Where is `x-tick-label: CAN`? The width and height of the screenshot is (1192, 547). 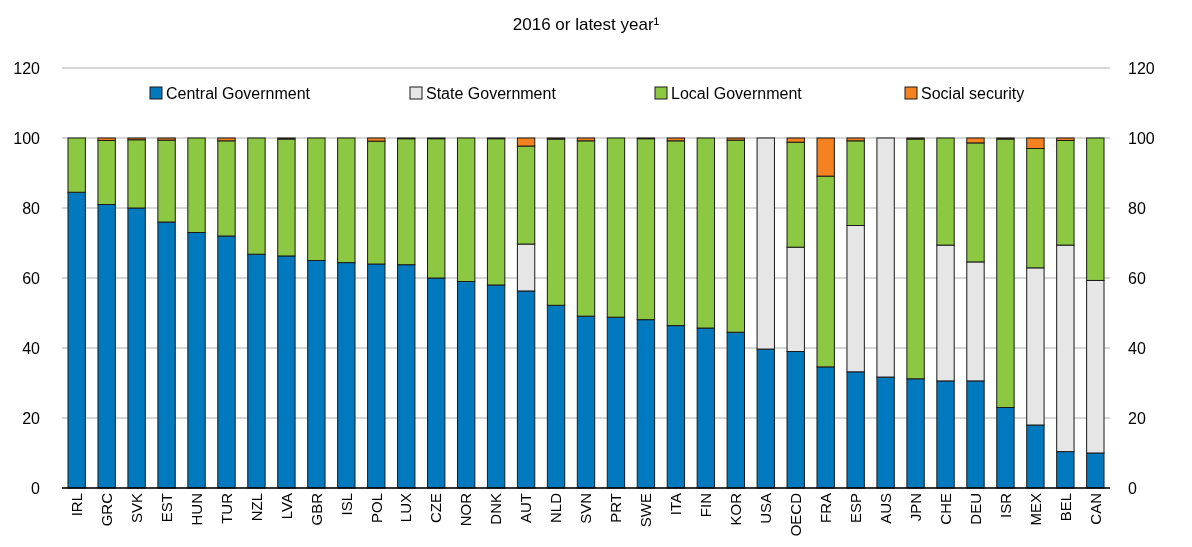
x-tick-label: CAN is located at coordinates (1095, 509).